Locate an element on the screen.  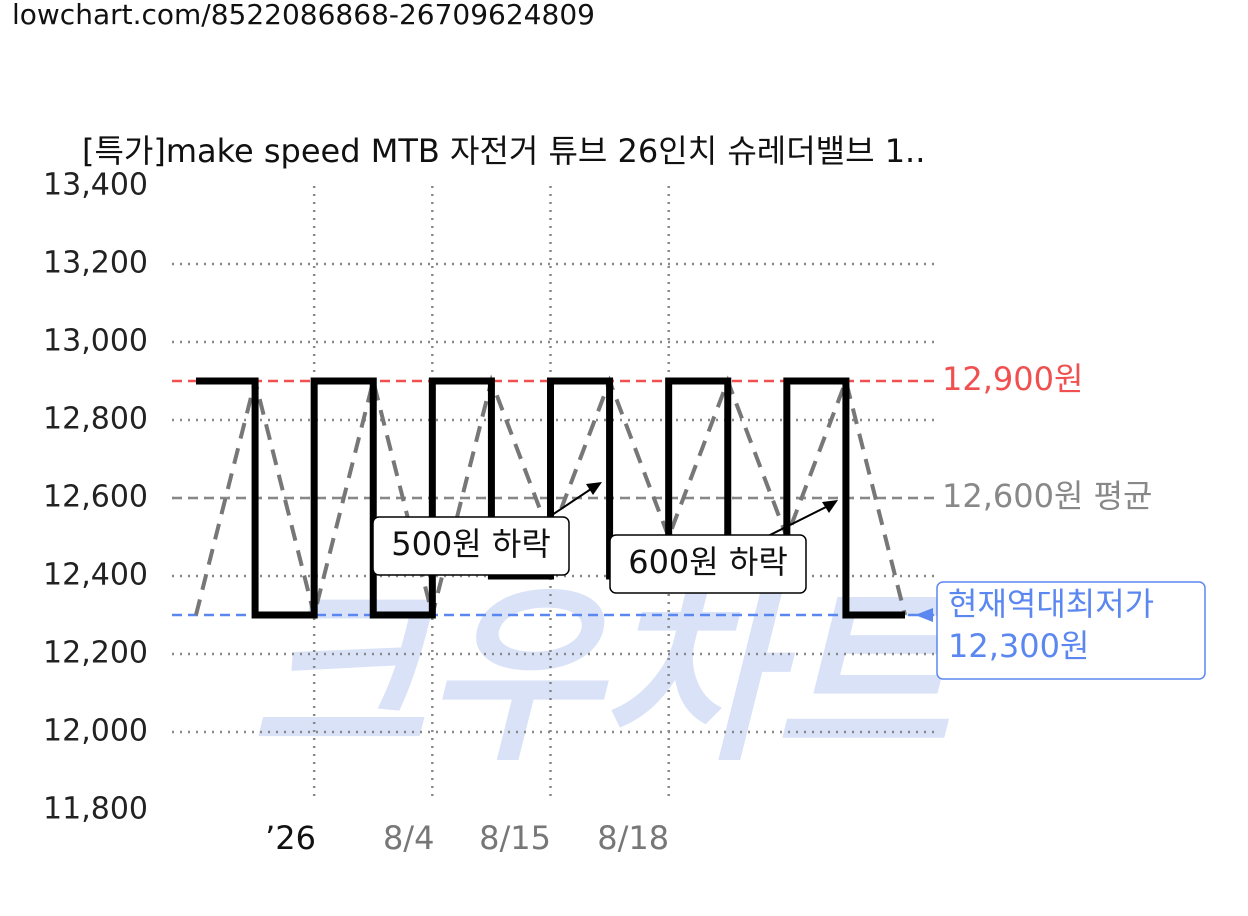
reference-label: 12,600원 평균 is located at coordinates (1047, 496).